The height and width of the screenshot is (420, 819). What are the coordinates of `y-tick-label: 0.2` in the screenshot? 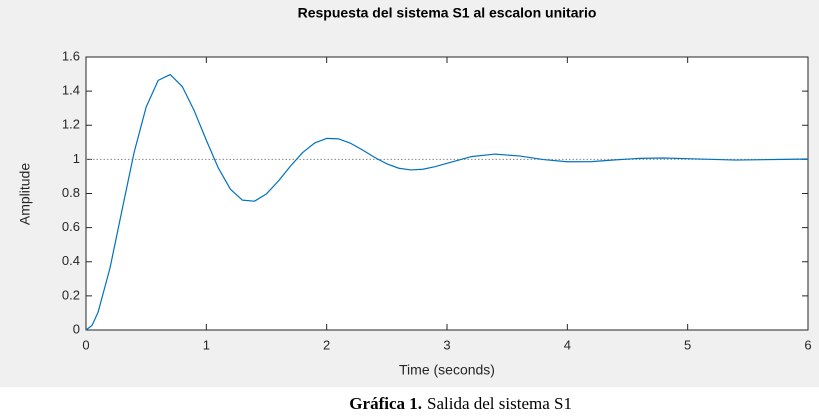 It's located at (71, 294).